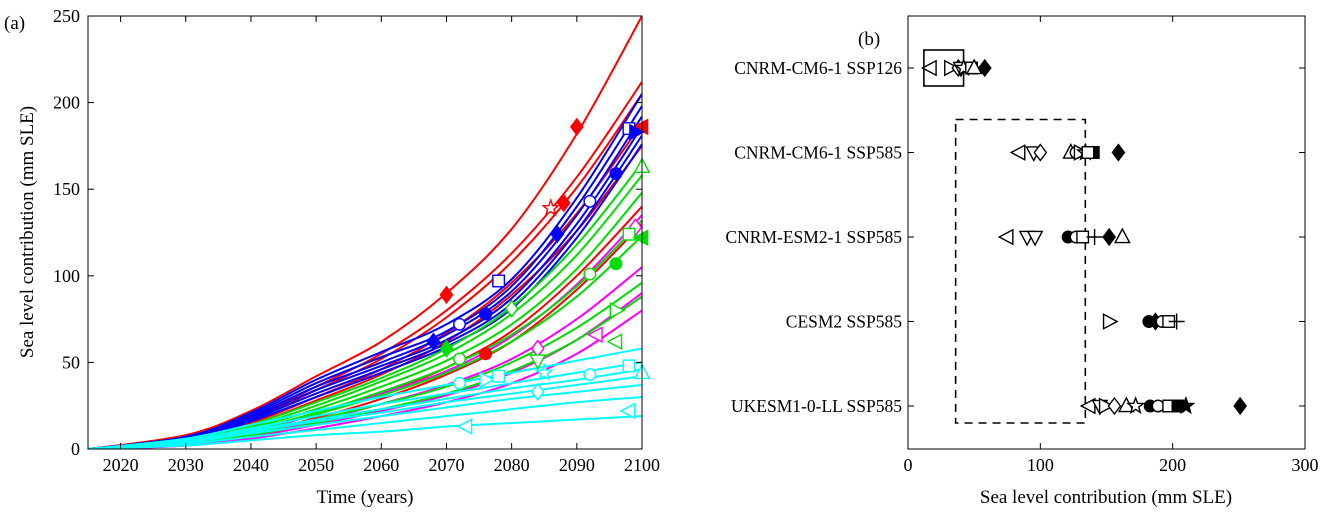 The height and width of the screenshot is (517, 1337). Describe the element at coordinates (577, 465) in the screenshot. I see `x-tick-label-2090: 2090` at that location.